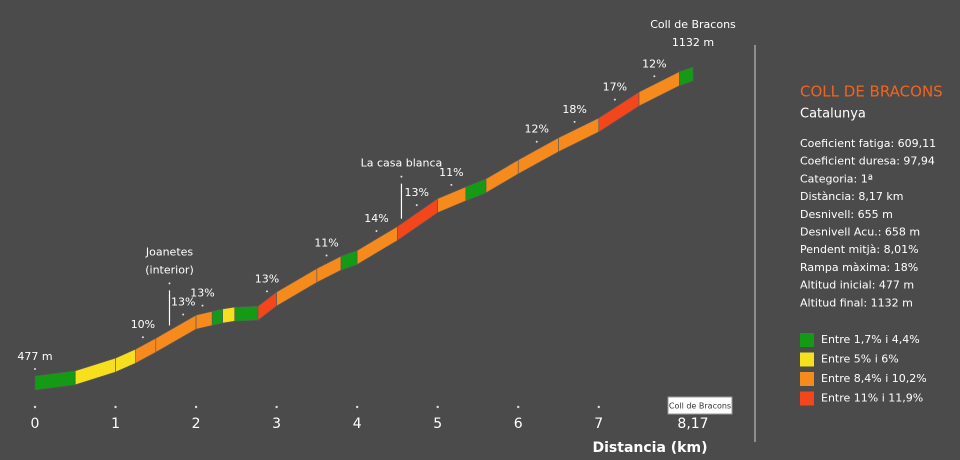  I want to click on panel-stat: Desnivell Acu.: 658 m, so click(860, 232).